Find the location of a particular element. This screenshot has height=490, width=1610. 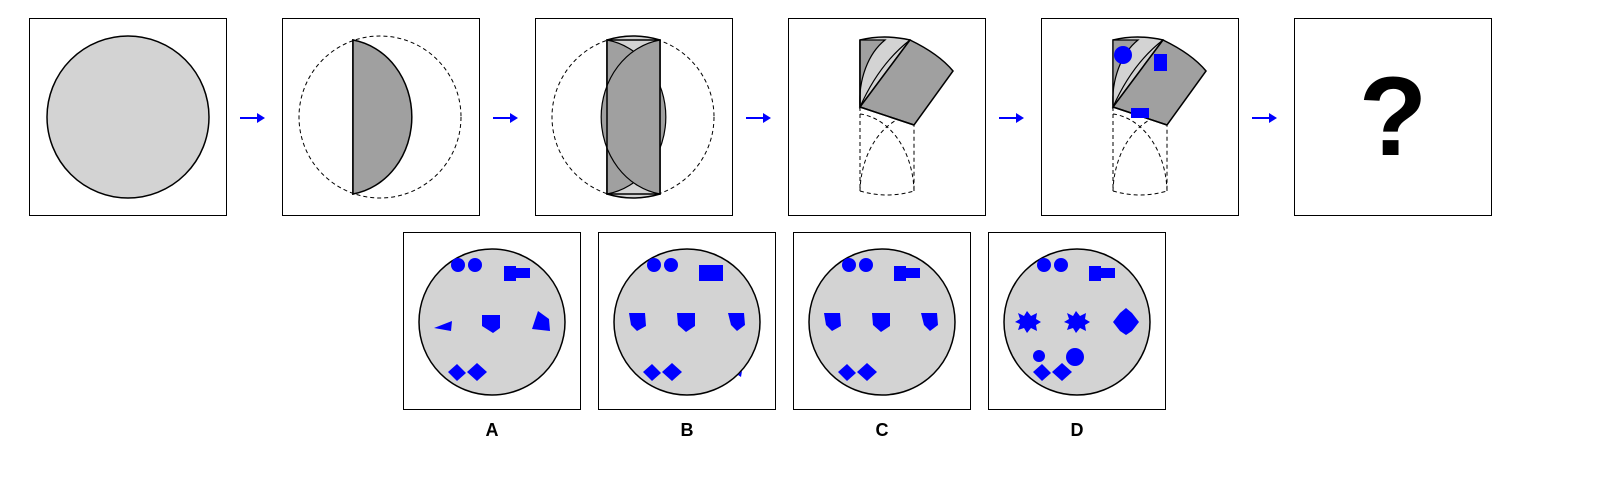

option-d-figure is located at coordinates (1077, 322).